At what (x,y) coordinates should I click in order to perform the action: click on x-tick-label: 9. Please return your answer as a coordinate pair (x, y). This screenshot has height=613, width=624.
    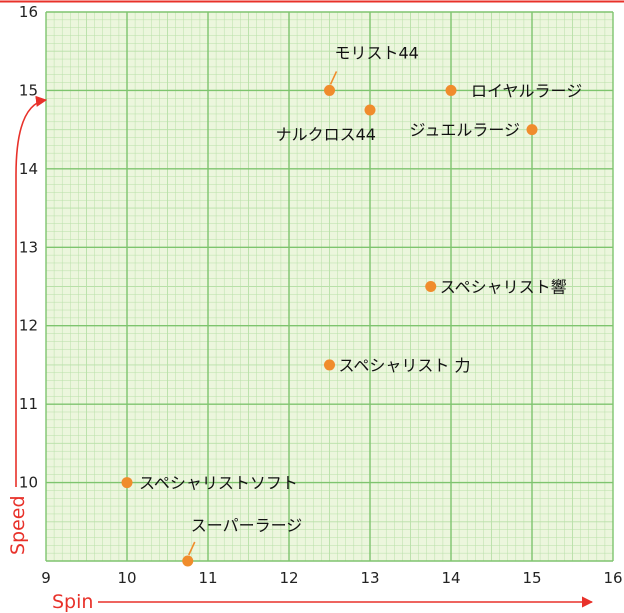
    Looking at the image, I should click on (46, 578).